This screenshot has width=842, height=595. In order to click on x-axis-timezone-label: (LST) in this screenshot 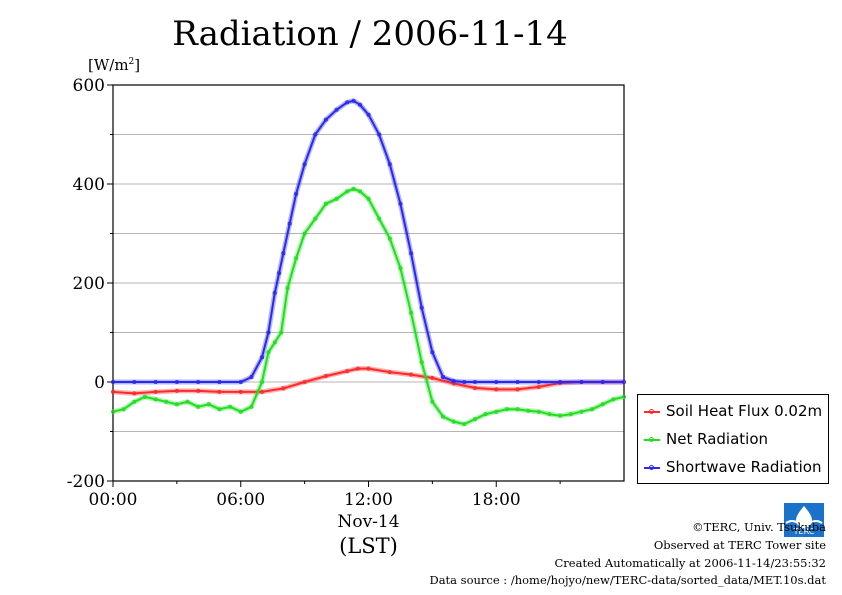, I will do `click(368, 546)`.